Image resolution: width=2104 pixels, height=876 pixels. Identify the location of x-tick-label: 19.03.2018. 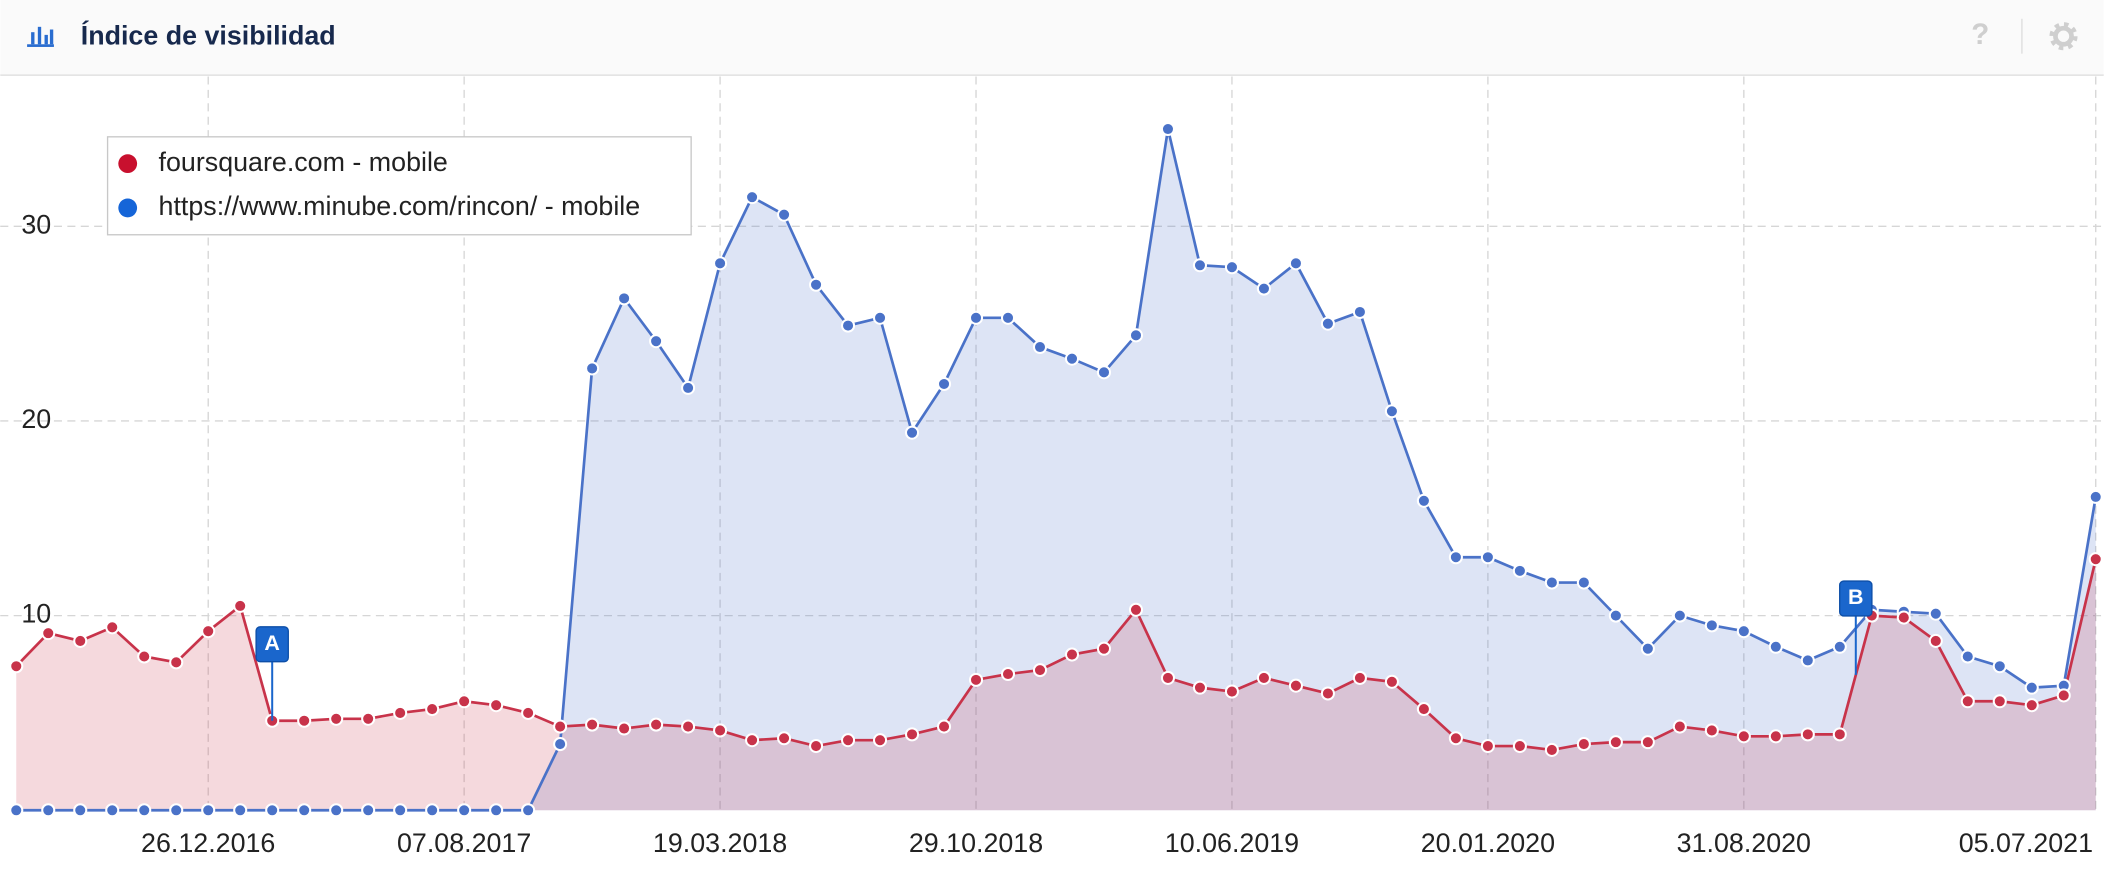
(720, 843).